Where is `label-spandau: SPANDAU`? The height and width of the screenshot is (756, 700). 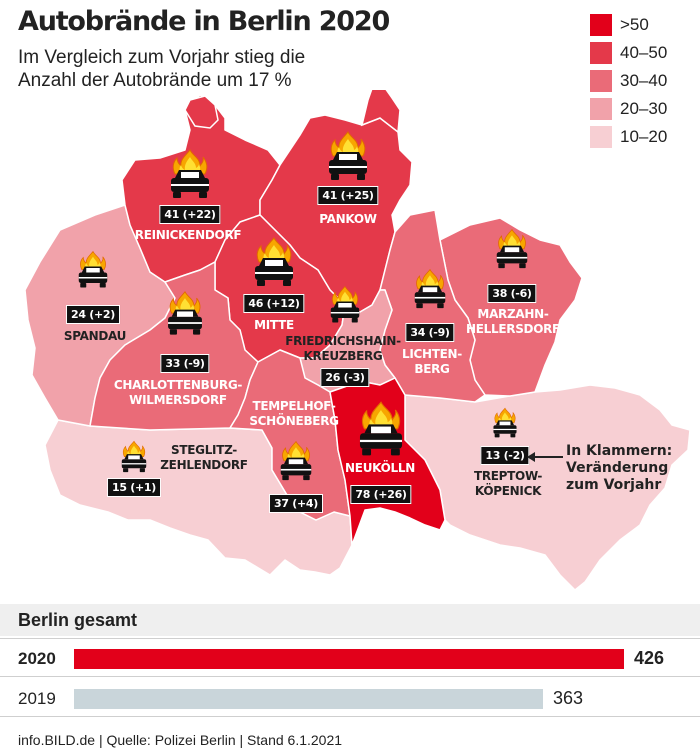 label-spandau: SPANDAU is located at coordinates (95, 336).